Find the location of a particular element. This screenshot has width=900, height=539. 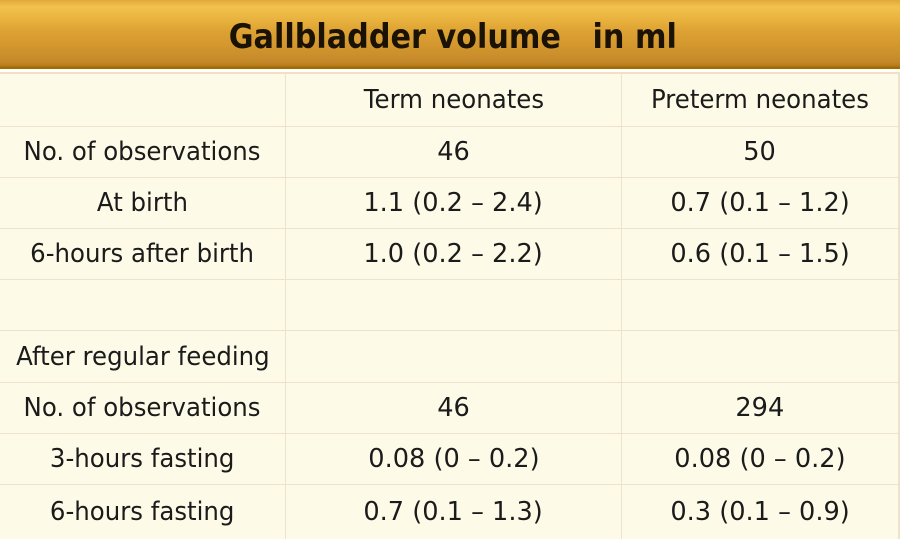

cell-text: 294 is located at coordinates (760, 408).